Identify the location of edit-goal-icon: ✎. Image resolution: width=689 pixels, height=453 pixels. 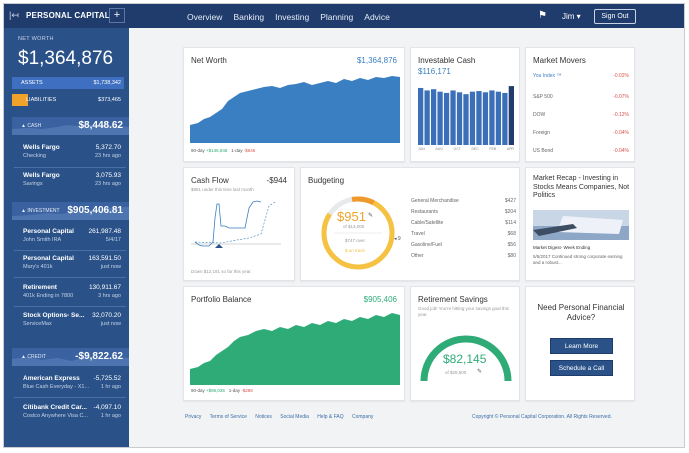
(480, 372).